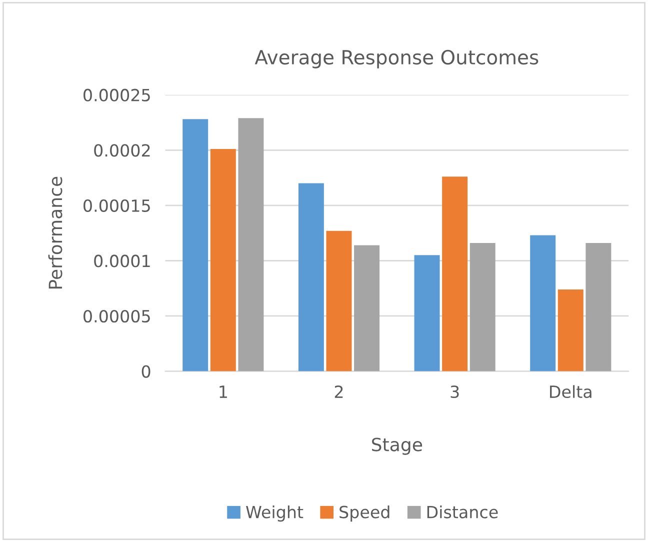 The width and height of the screenshot is (648, 542). Describe the element at coordinates (275, 513) in the screenshot. I see `legend-label: Weight` at that location.